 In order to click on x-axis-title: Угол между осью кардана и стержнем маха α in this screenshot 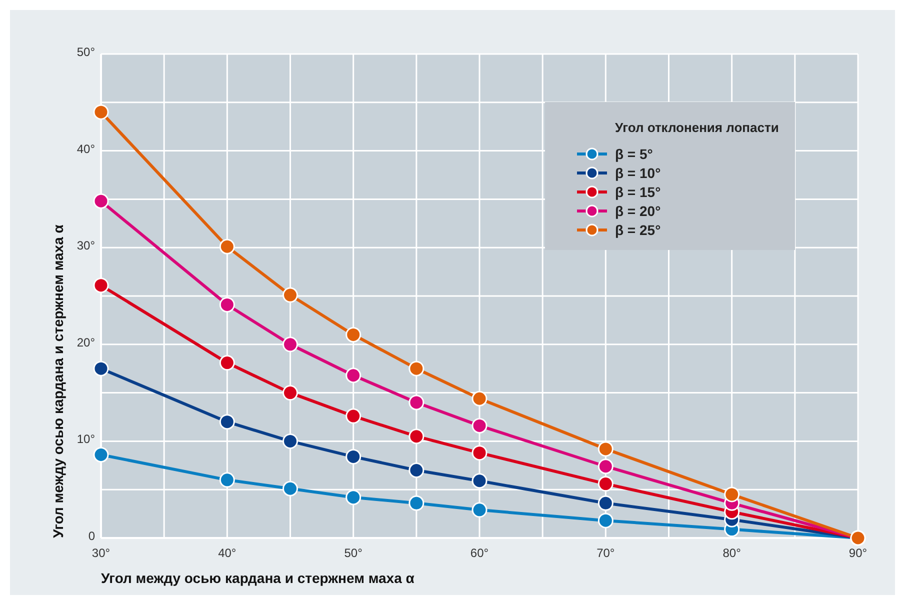, I will do `click(258, 578)`.